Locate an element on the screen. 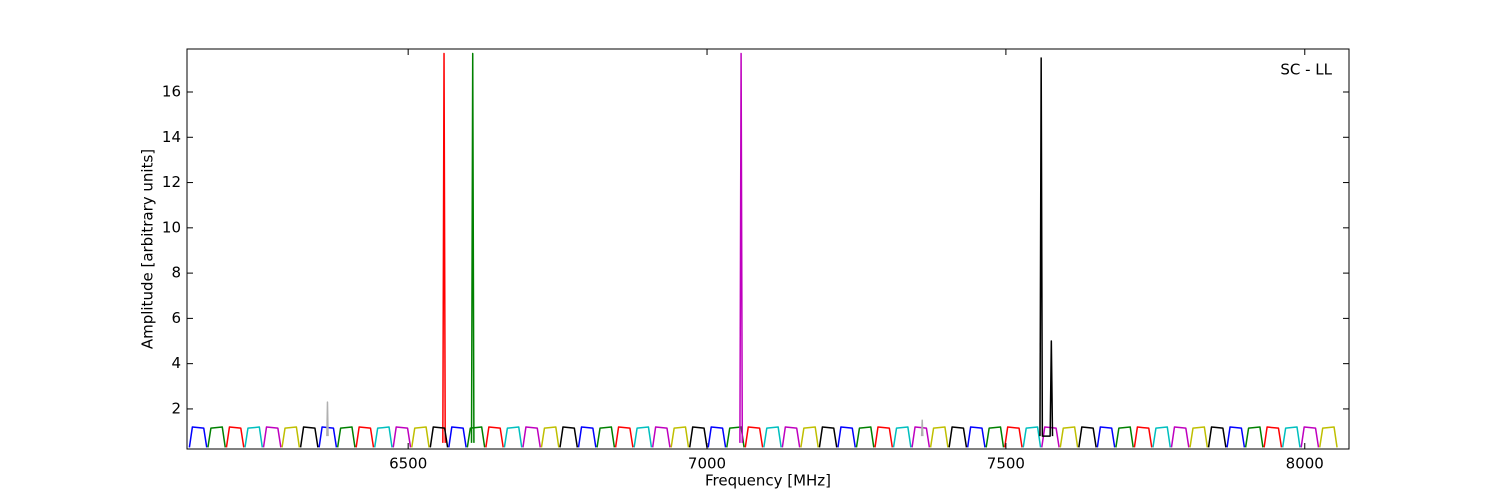  x-tick-label: 7000 is located at coordinates (707, 464).